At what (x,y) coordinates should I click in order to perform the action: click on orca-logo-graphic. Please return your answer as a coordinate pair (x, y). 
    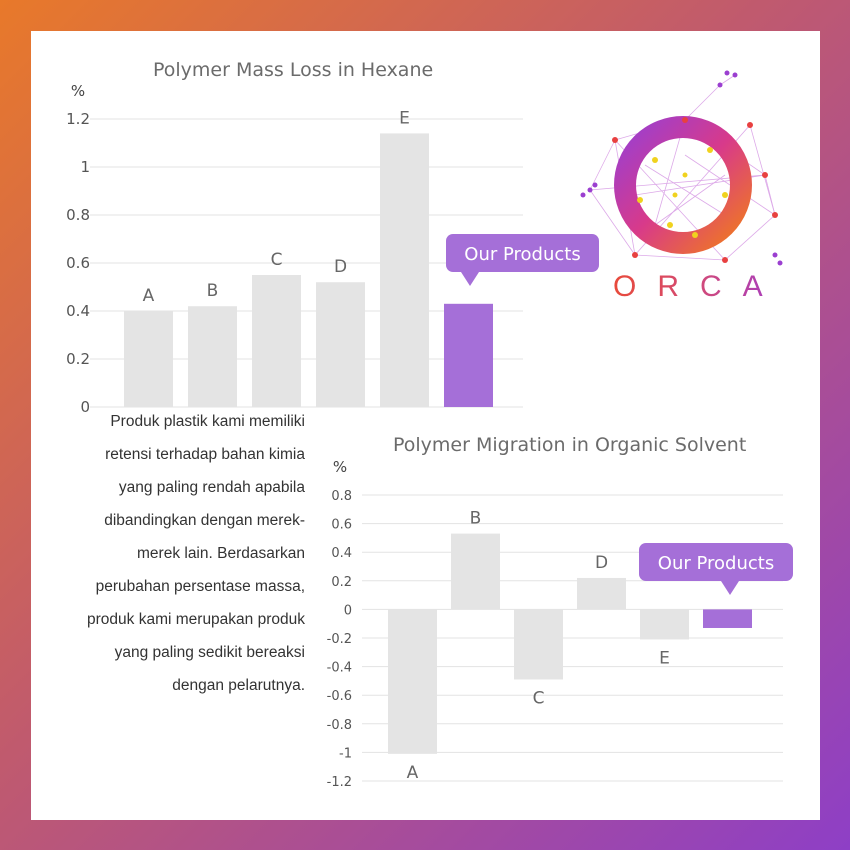
    Looking at the image, I should click on (681, 168).